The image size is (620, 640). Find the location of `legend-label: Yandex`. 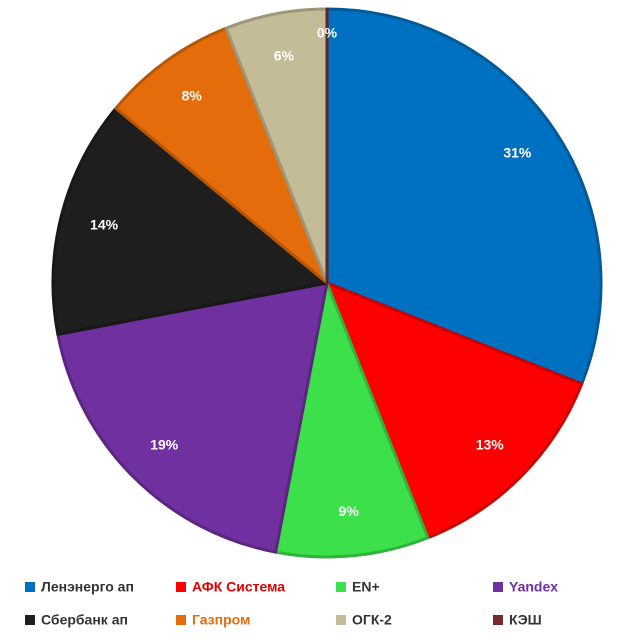

legend-label: Yandex is located at coordinates (533, 587).